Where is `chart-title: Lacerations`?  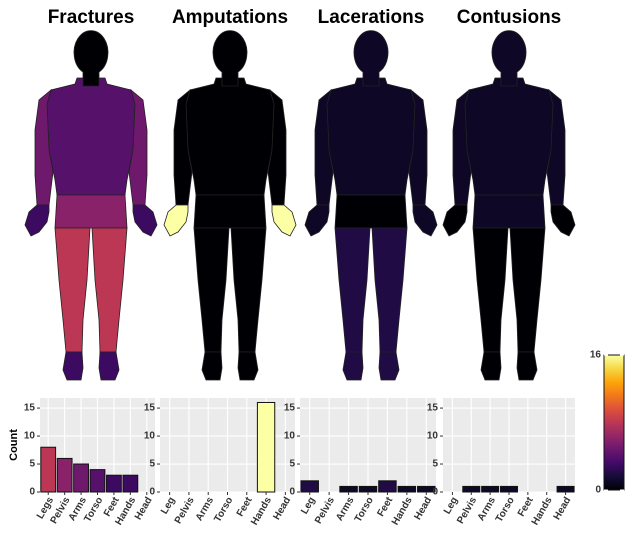
chart-title: Lacerations is located at coordinates (371, 17).